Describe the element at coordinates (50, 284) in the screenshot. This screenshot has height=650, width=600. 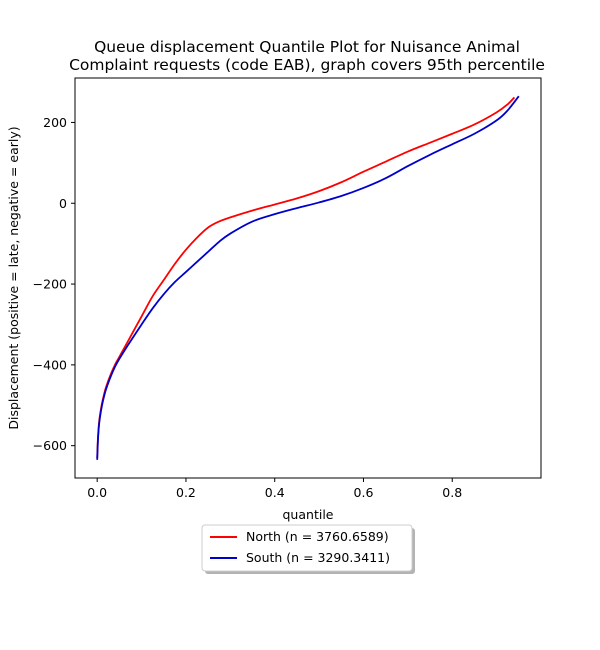
I see `y-tick-label: −200` at that location.